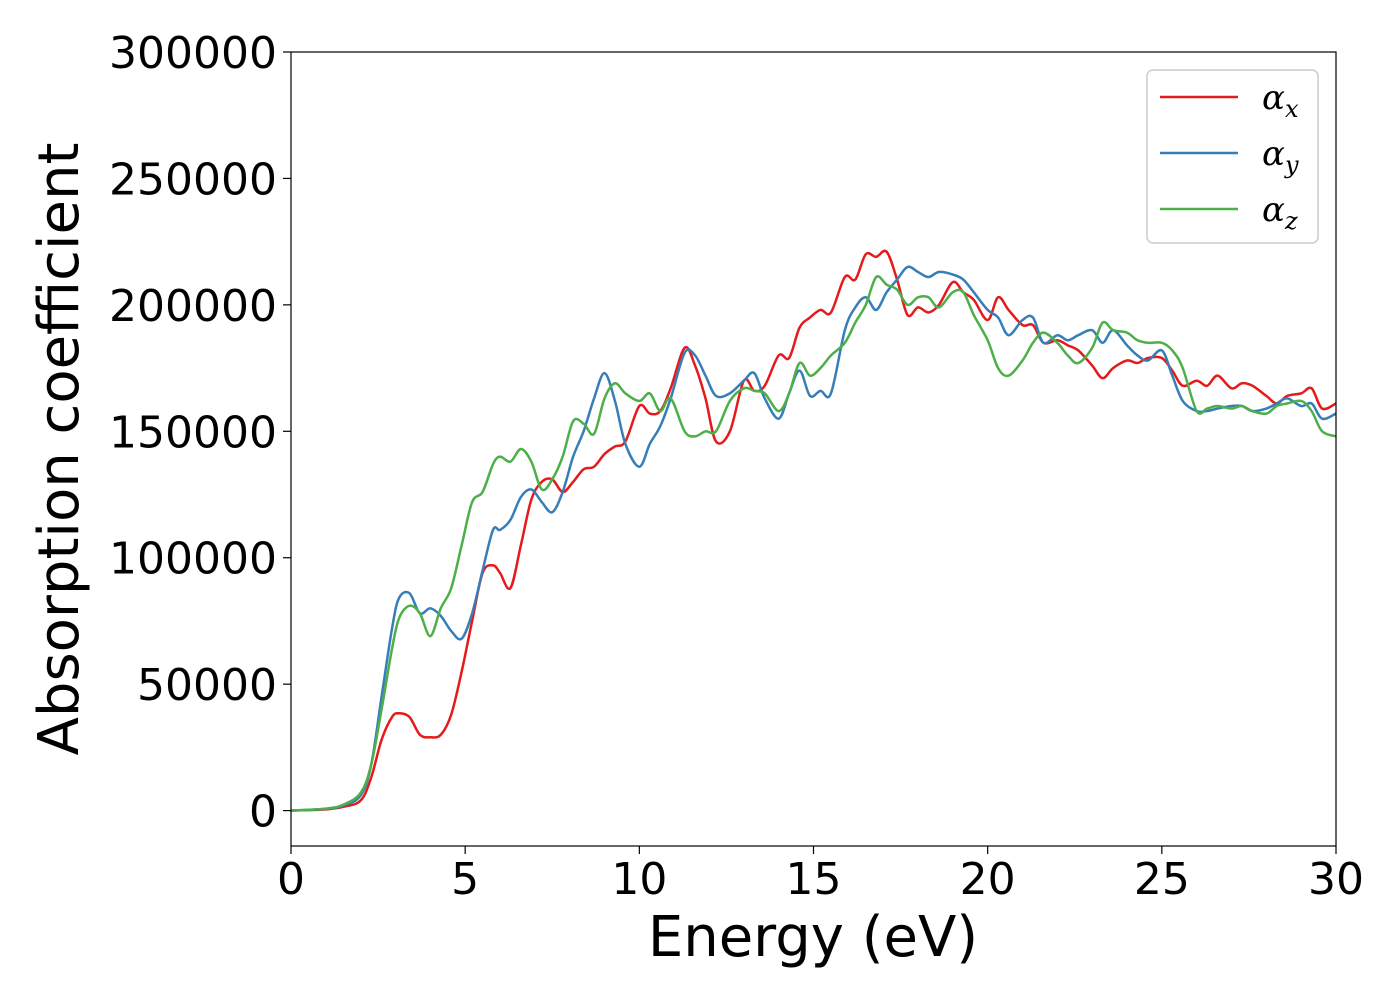 The width and height of the screenshot is (1400, 1000). Describe the element at coordinates (988, 879) in the screenshot. I see `x-tick-label: 20` at that location.